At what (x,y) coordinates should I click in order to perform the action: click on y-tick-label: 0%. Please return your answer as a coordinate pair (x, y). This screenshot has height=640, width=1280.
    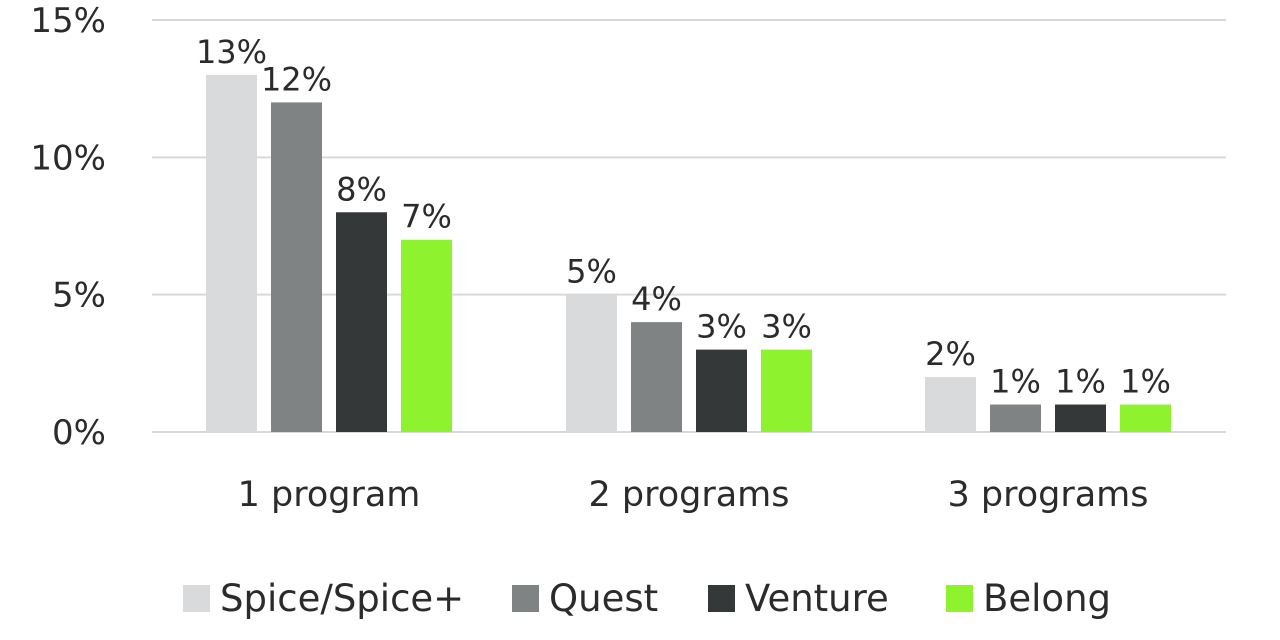
    Looking at the image, I should click on (79, 433).